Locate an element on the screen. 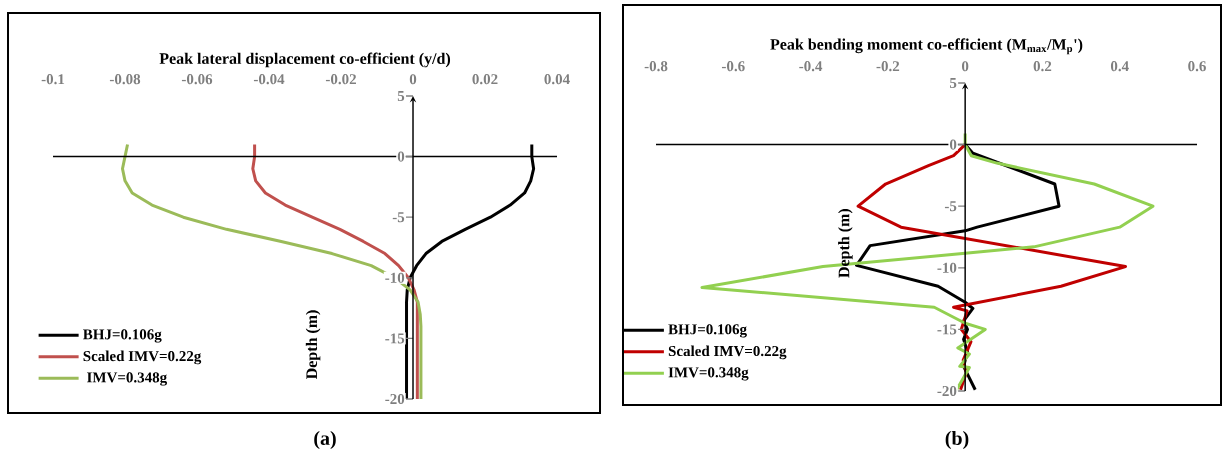 This screenshot has height=462, width=1223. x-tick-label: -0.02 is located at coordinates (340, 79).